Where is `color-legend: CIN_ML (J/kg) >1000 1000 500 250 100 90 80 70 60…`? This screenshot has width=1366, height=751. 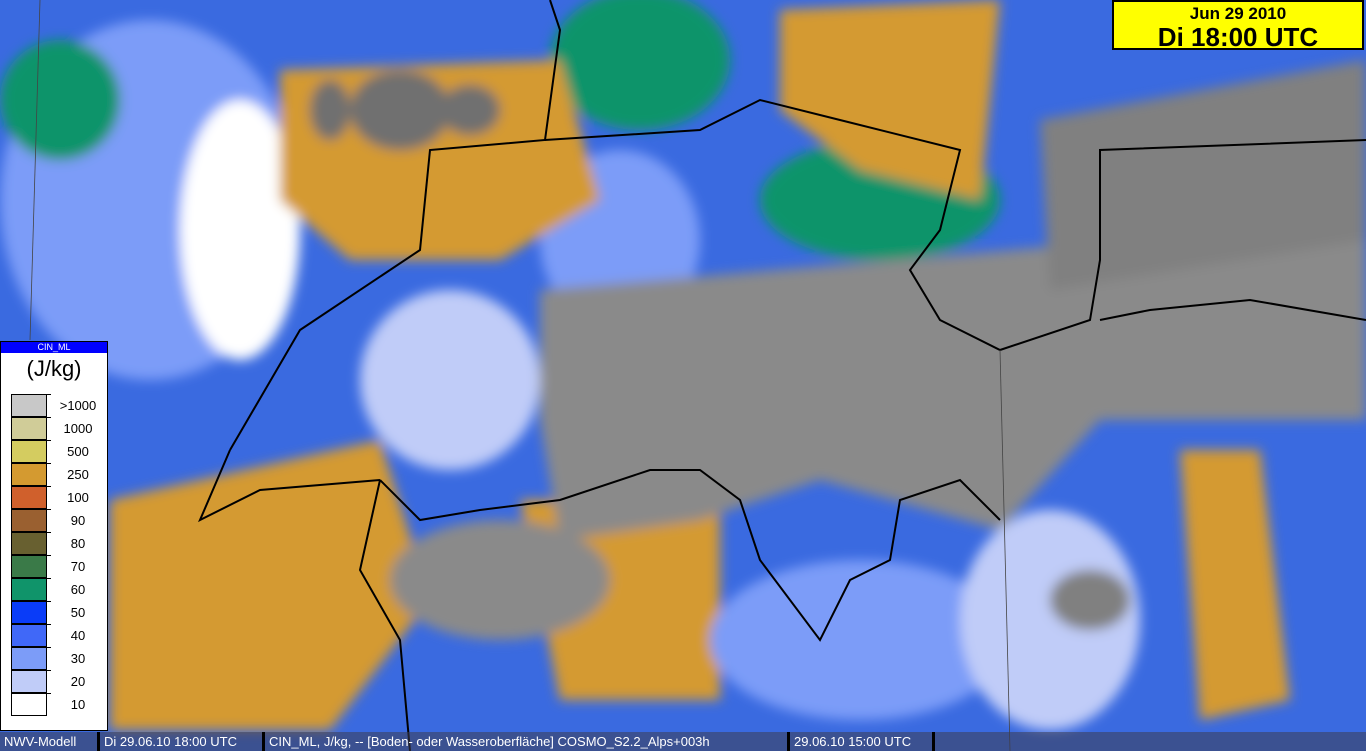
color-legend: CIN_ML (J/kg) >1000 1000 500 250 100 90 80 70 60… is located at coordinates (54, 536).